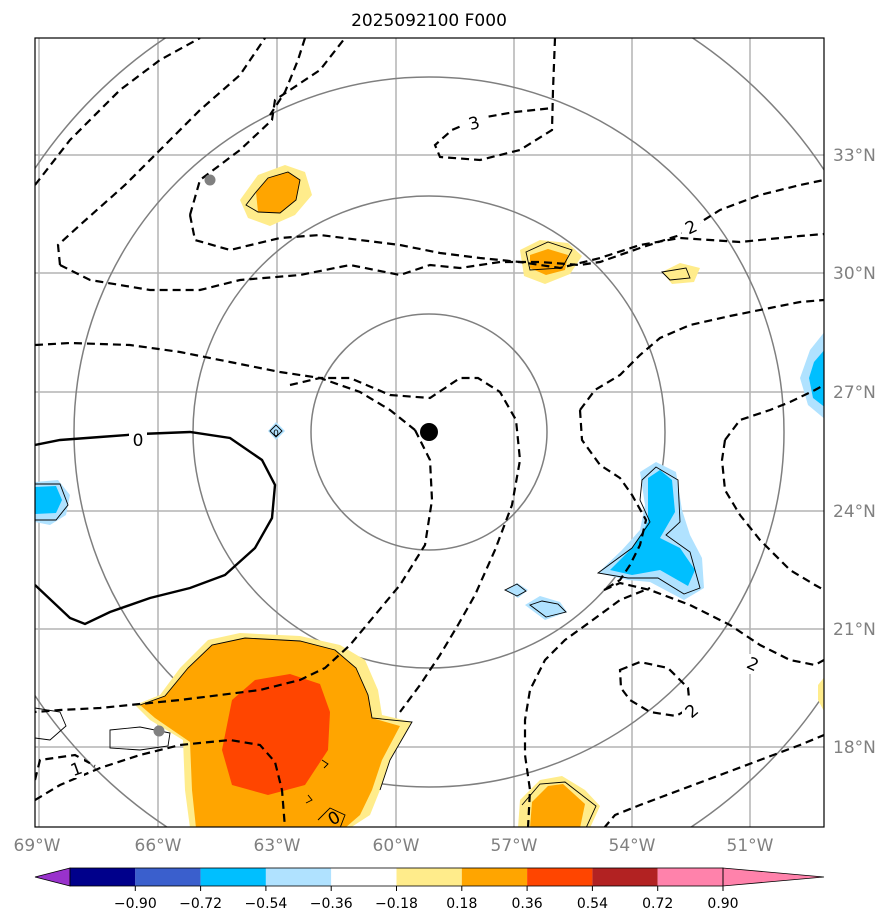  I want to click on storm-center-dot, so click(429, 432).